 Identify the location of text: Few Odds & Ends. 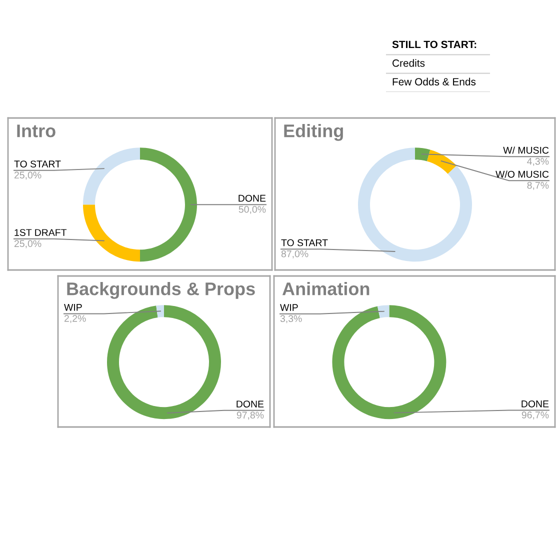
(434, 82).